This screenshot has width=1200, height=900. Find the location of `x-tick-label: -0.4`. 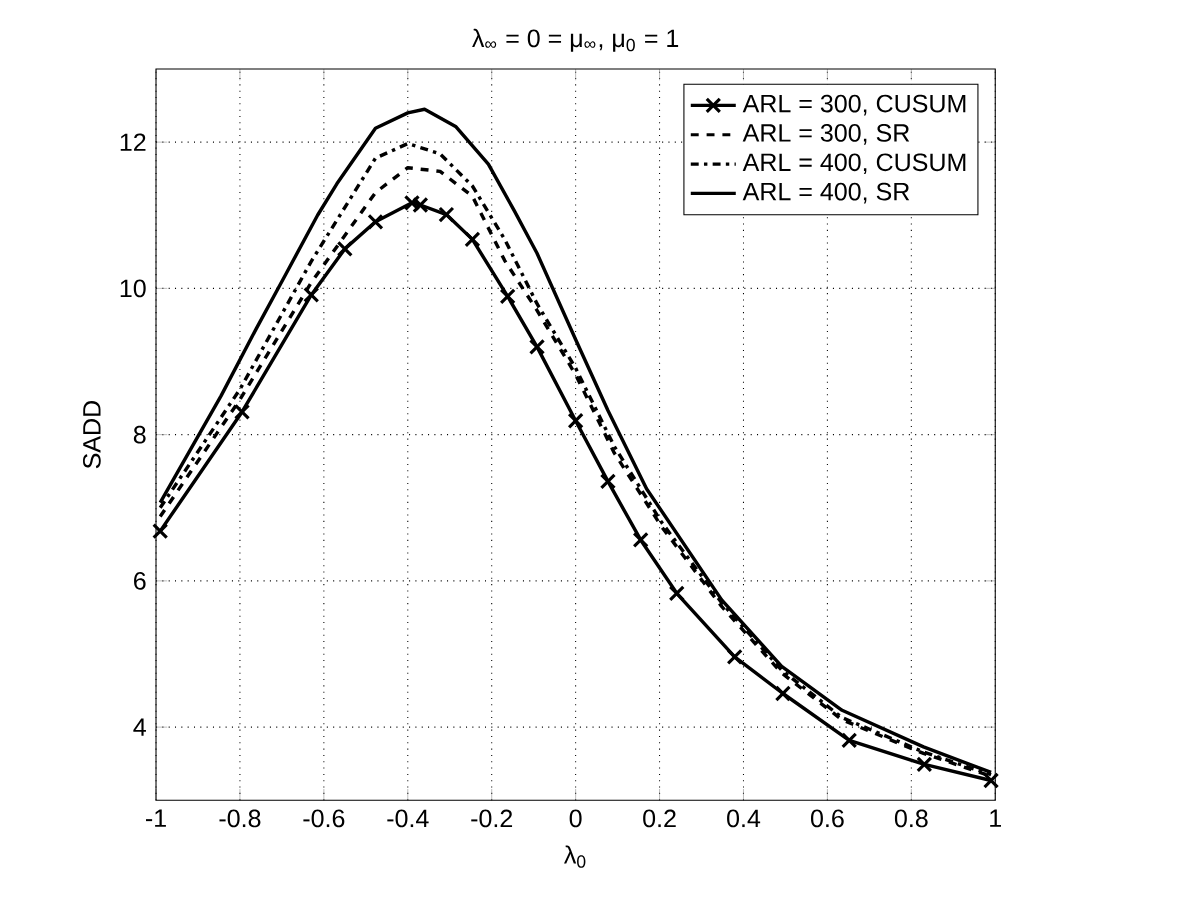

x-tick-label: -0.4 is located at coordinates (408, 818).